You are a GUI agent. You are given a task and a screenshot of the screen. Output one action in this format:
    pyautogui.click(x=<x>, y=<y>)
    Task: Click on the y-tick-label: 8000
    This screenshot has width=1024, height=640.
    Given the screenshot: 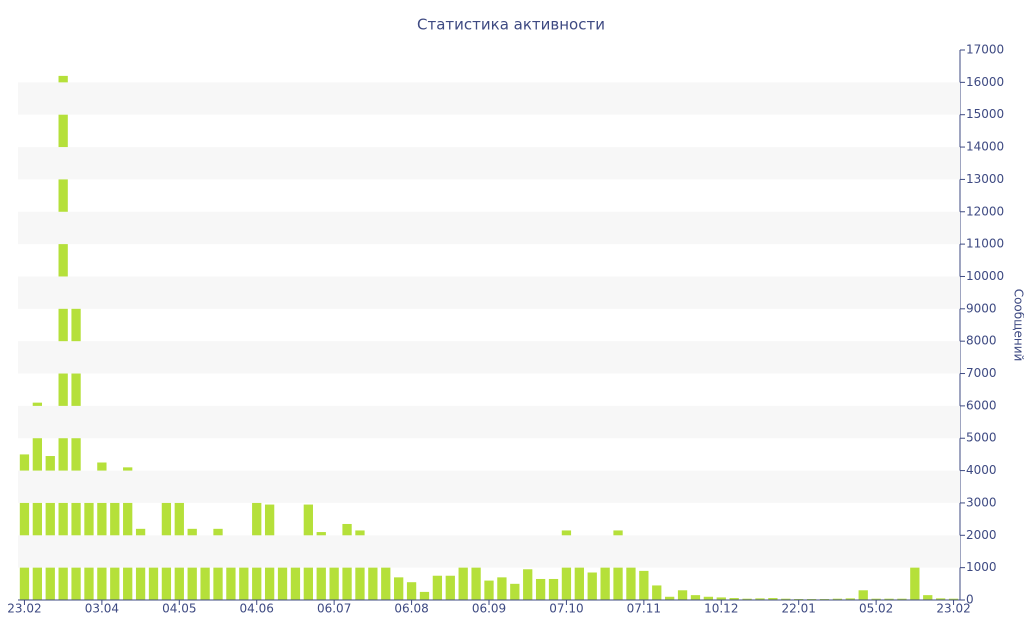 What is the action you would take?
    pyautogui.click(x=981, y=341)
    